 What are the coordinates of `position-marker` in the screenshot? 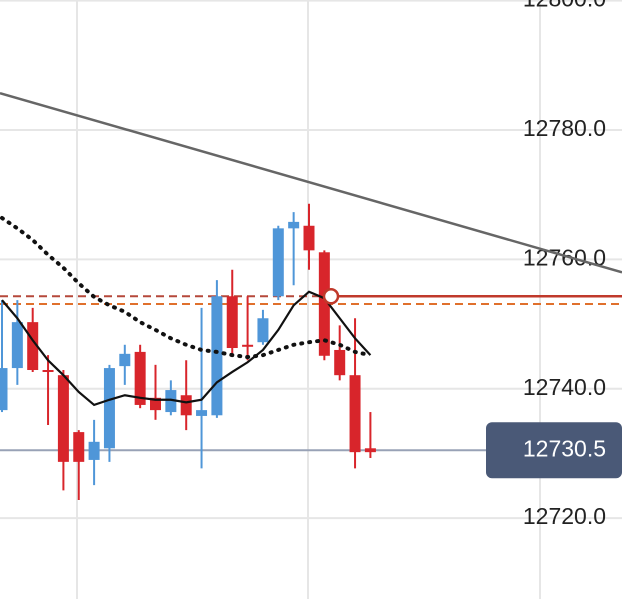 It's located at (331, 296).